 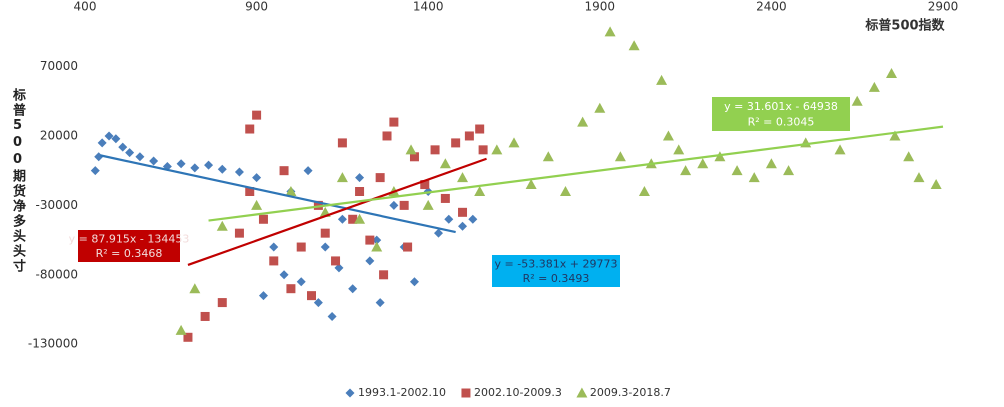 I want to click on annotation-r2: R² = 0.3045, so click(x=781, y=122).